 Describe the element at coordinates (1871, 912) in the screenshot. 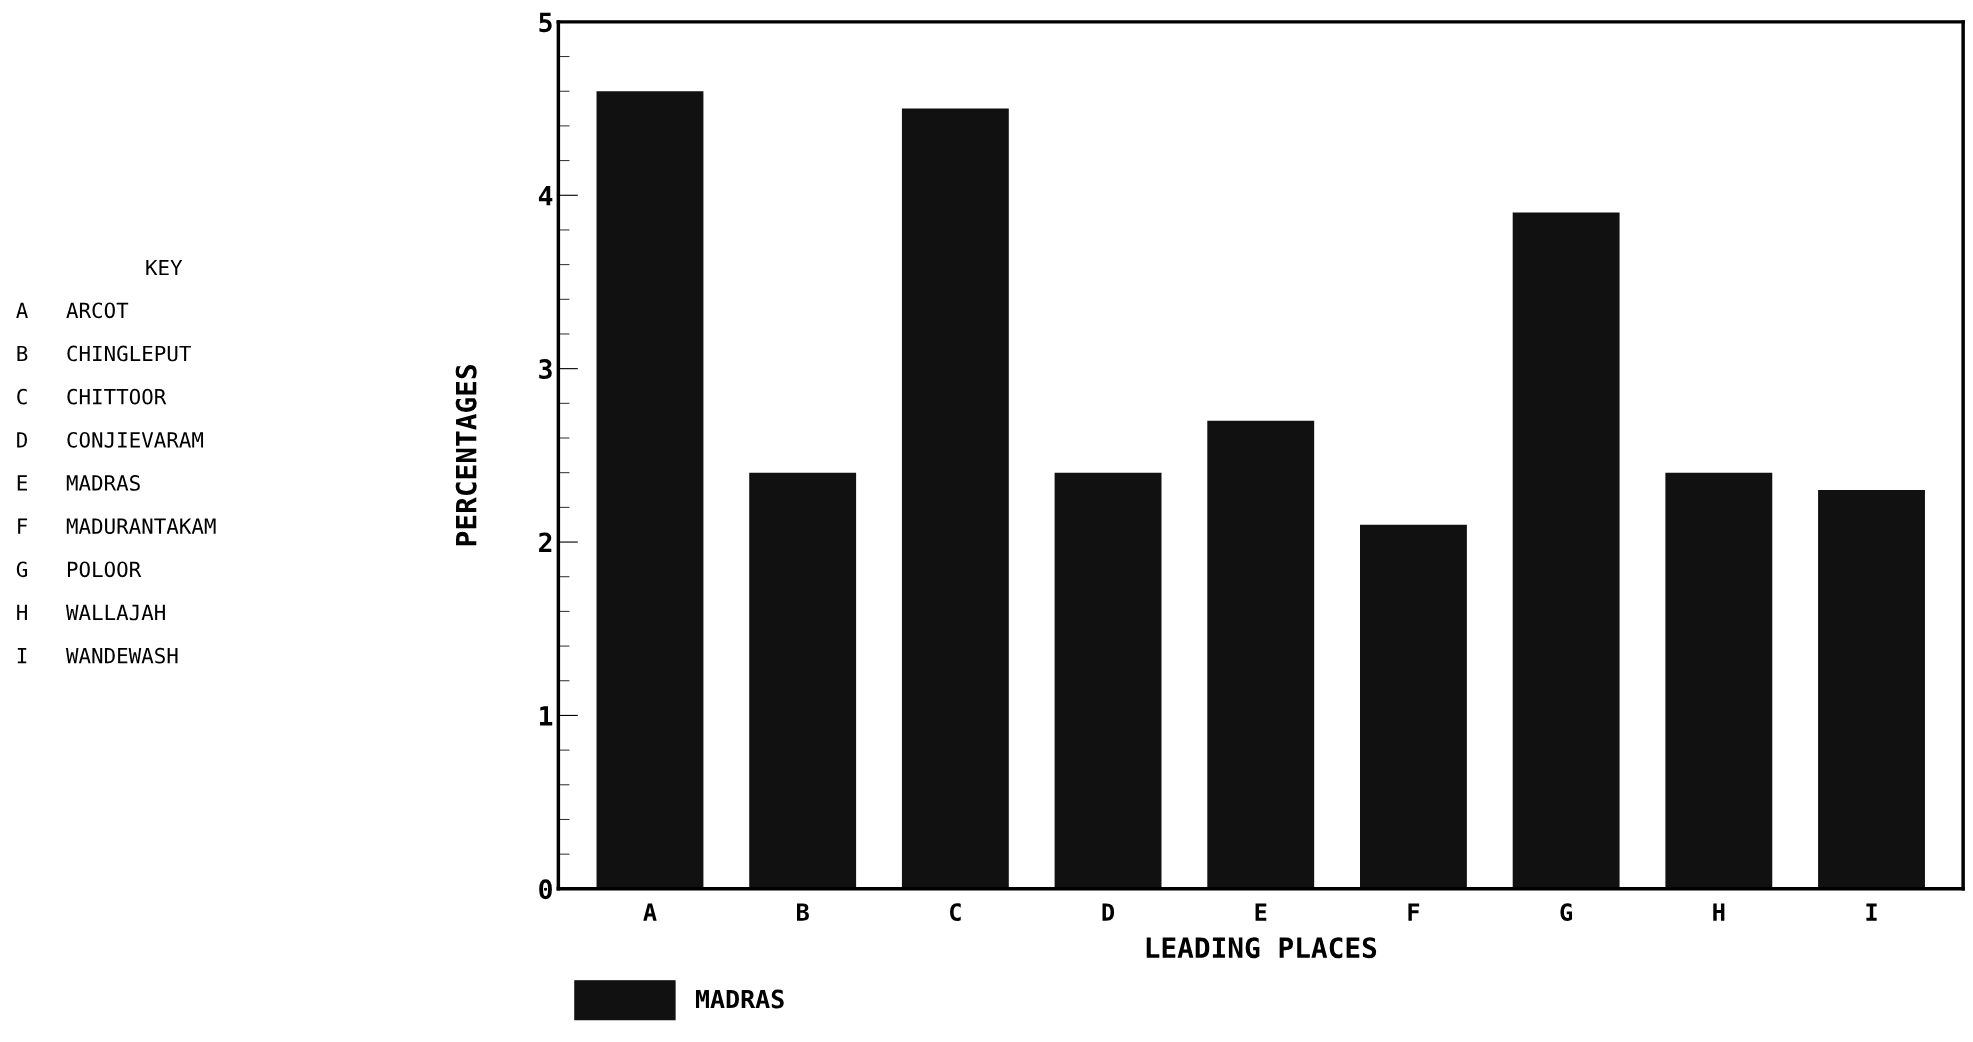

I see `x-tick-label: I` at that location.